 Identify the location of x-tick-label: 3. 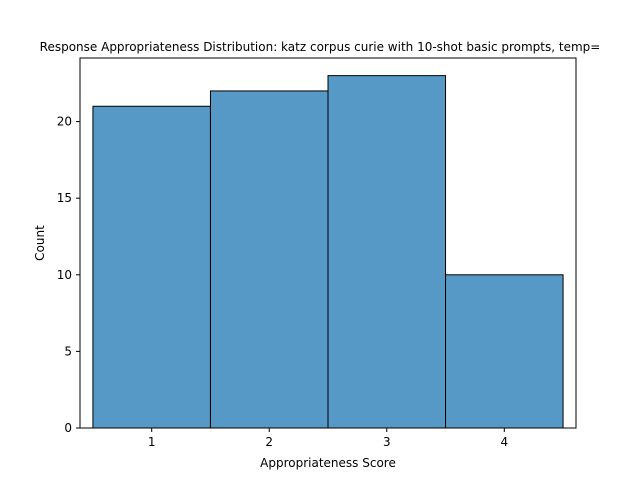
(387, 442).